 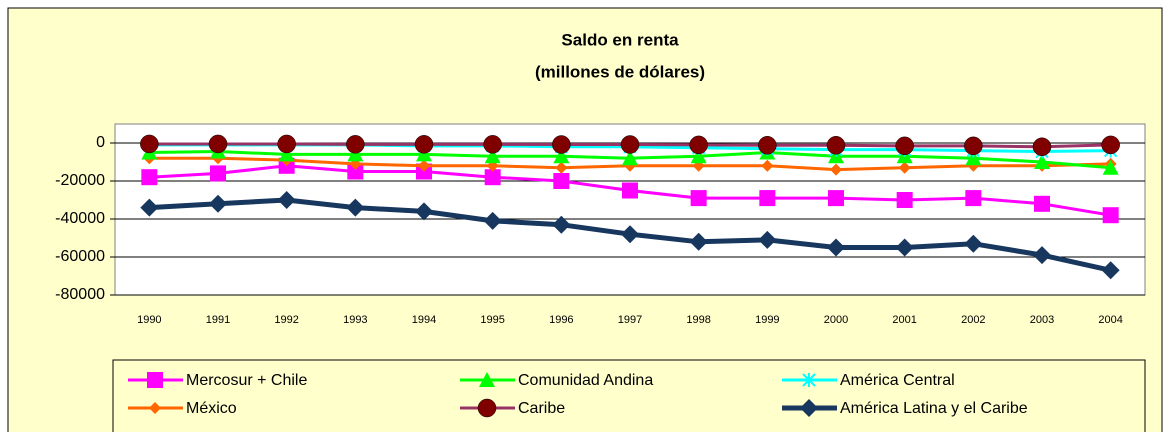 What do you see at coordinates (80, 180) in the screenshot?
I see `y-tick-label: -20000` at bounding box center [80, 180].